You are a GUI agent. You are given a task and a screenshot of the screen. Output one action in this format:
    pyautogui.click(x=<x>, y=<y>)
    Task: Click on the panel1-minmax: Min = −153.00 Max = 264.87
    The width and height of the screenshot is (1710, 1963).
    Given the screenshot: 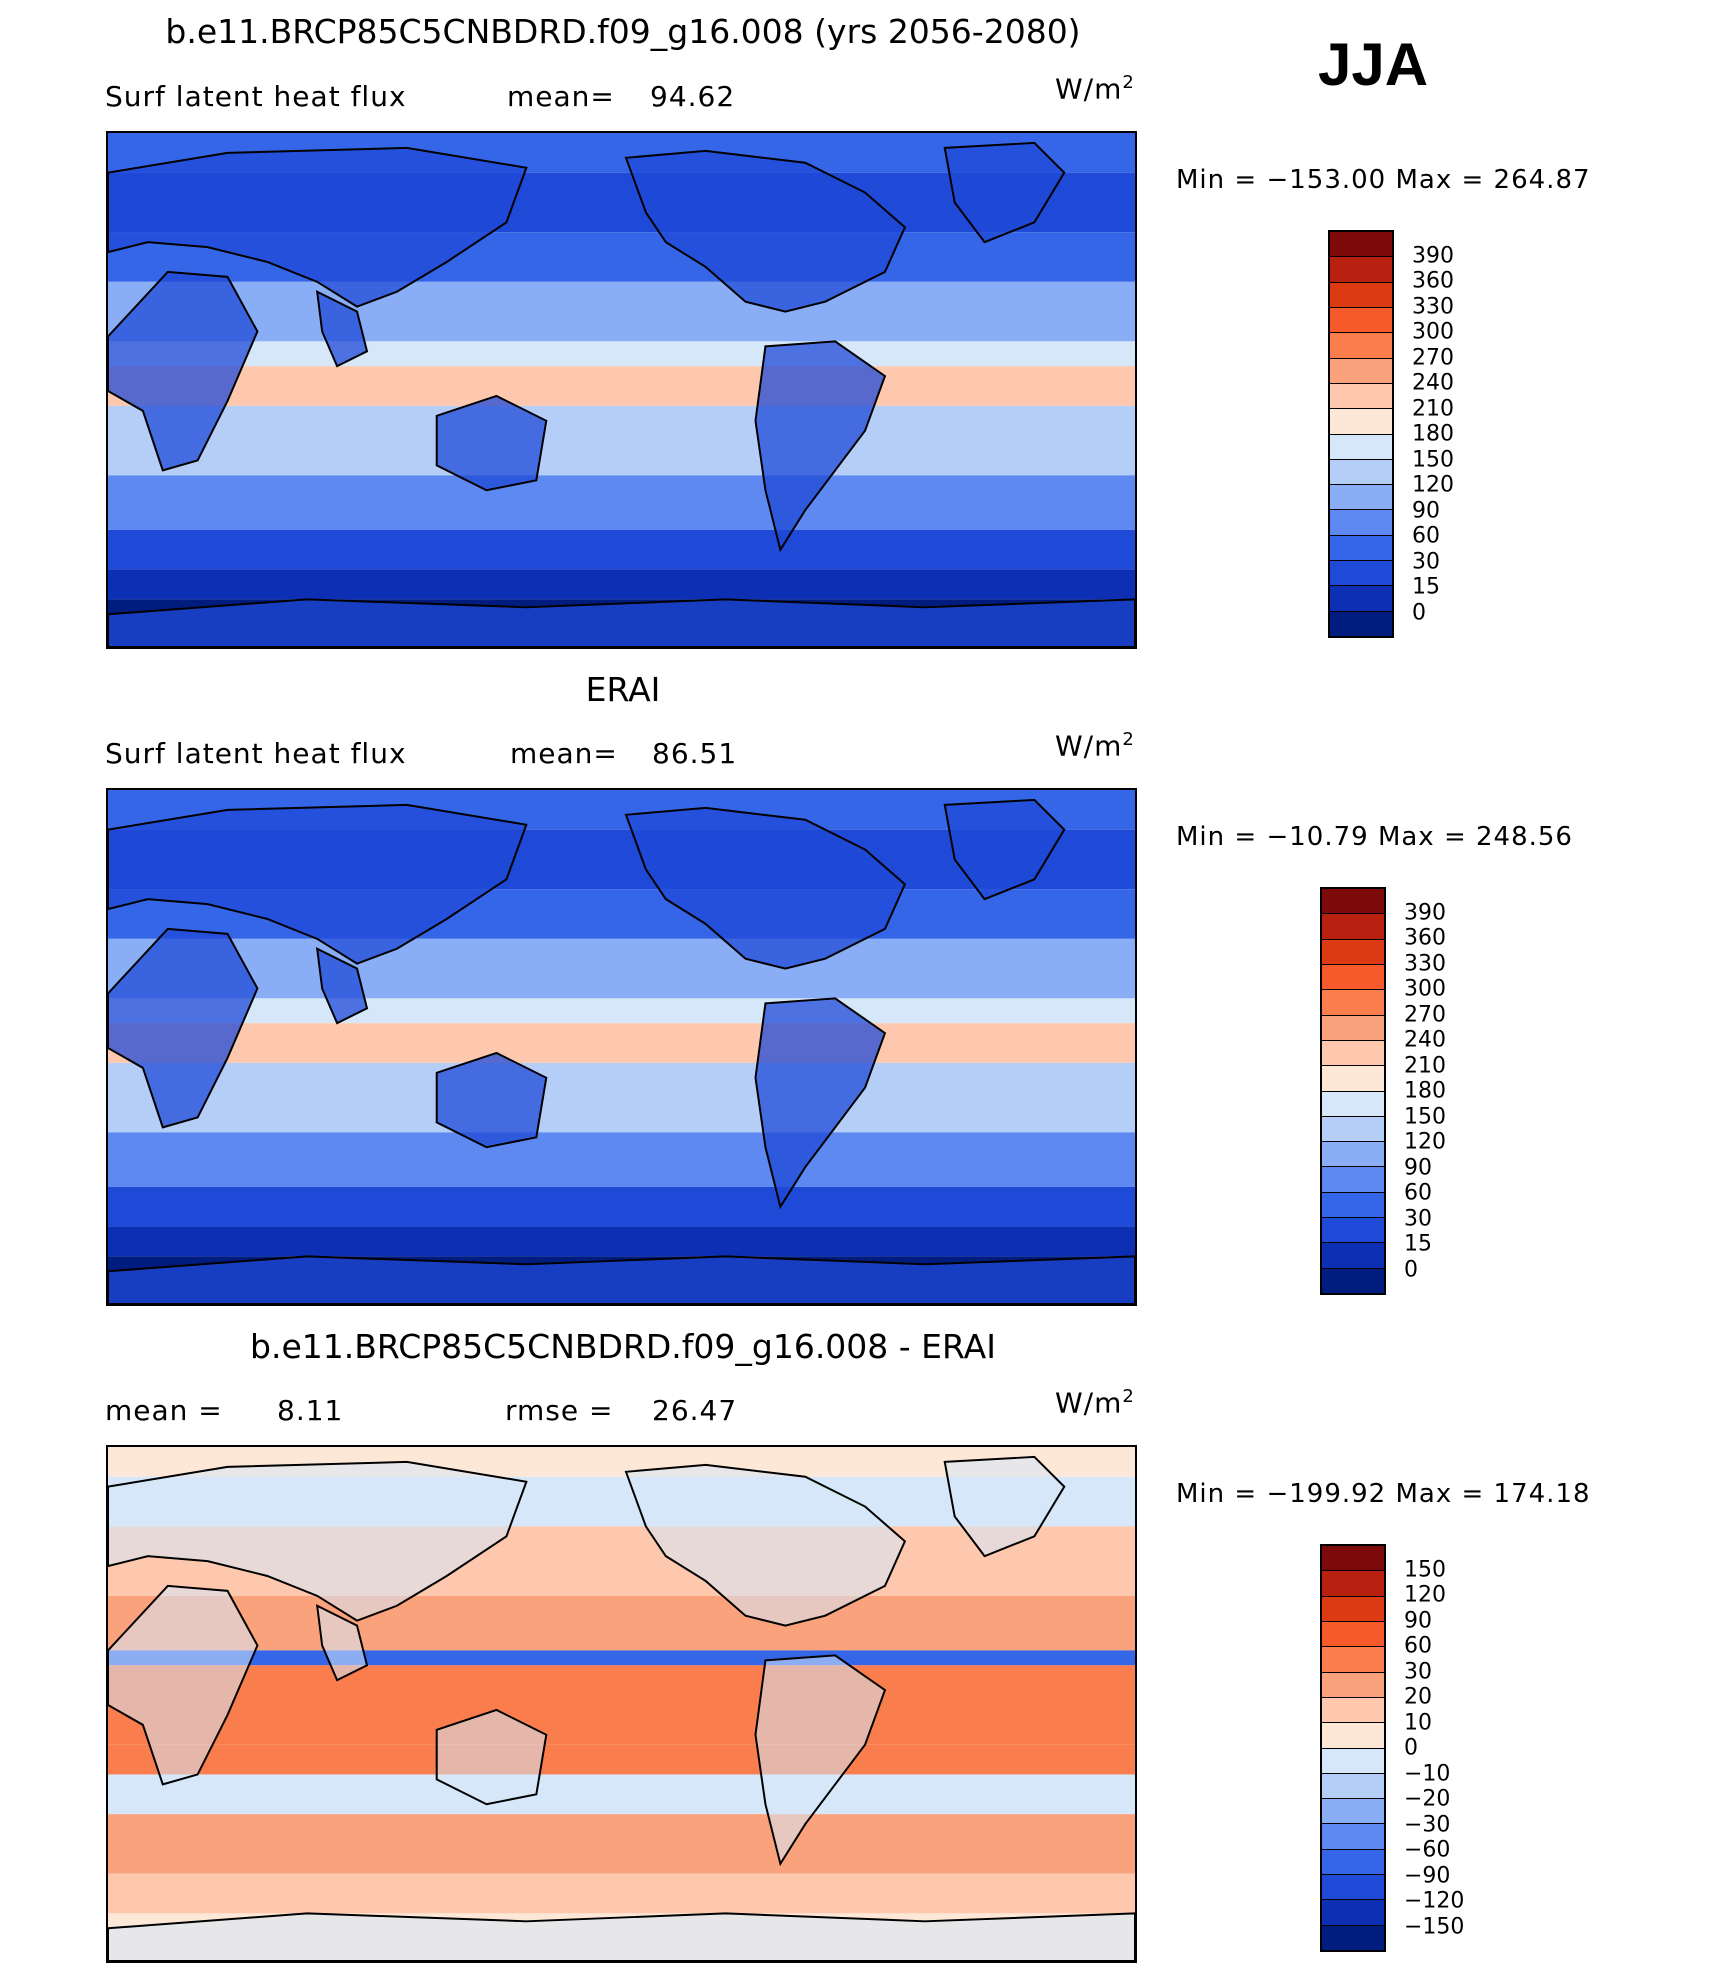 What is the action you would take?
    pyautogui.click(x=1383, y=180)
    